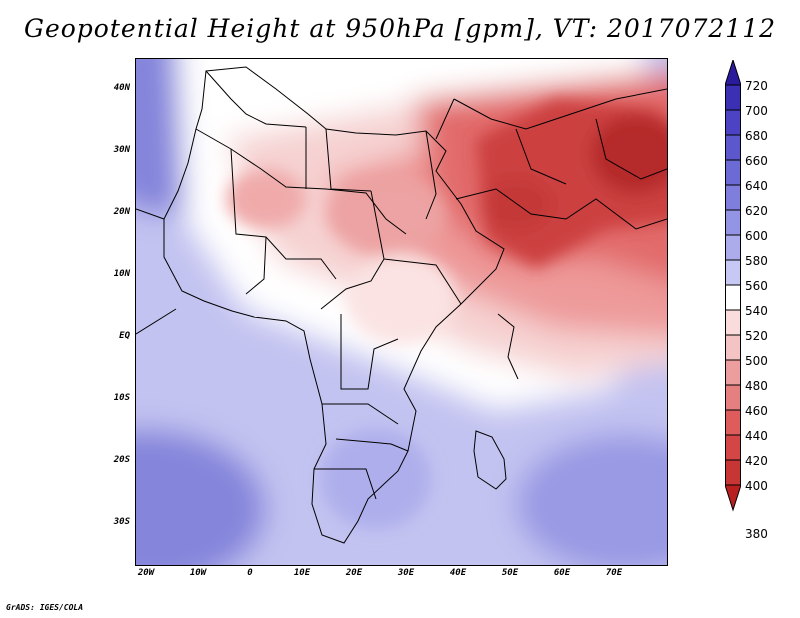  What do you see at coordinates (510, 573) in the screenshot?
I see `lon-tick-label: 50E` at bounding box center [510, 573].